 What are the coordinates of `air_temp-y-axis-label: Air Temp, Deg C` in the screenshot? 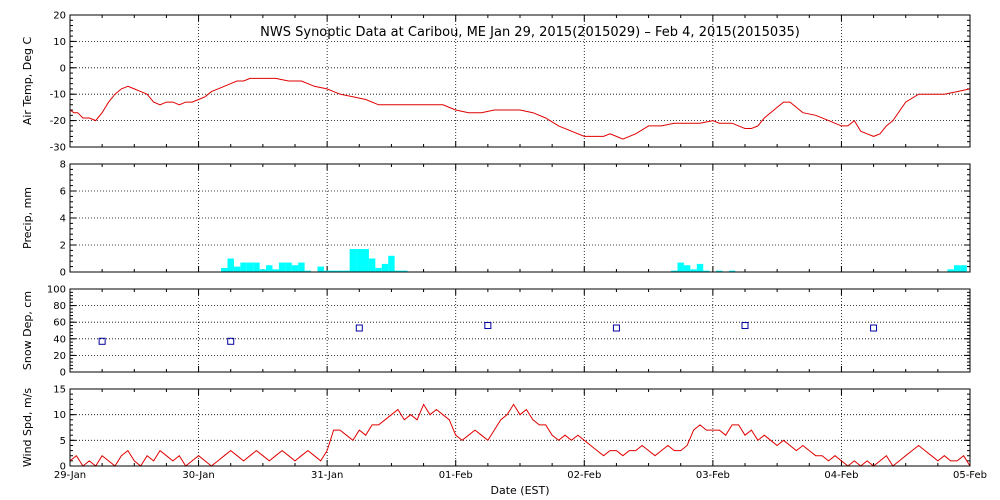 It's located at (27, 81).